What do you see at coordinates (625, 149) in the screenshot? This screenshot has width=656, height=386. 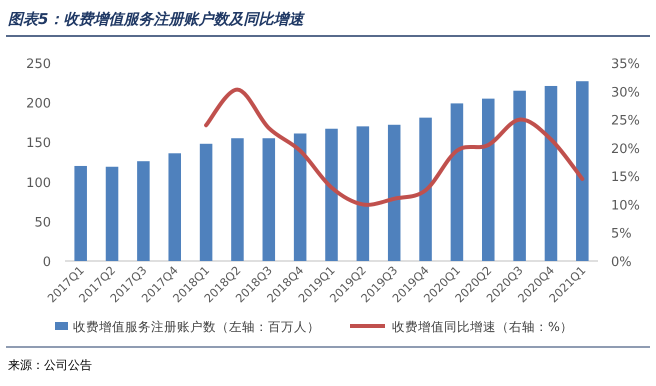 I see `y2-tick-label: 20%` at bounding box center [625, 149].